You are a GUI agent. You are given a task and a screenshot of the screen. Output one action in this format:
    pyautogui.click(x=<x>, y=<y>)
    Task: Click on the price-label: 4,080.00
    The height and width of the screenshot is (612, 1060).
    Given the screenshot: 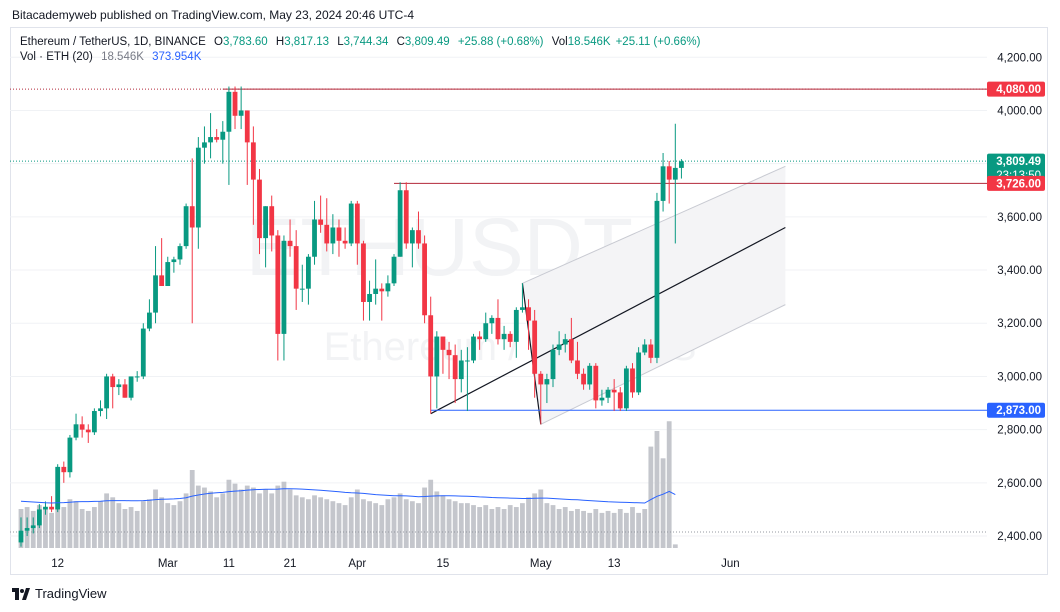 What is the action you would take?
    pyautogui.click(x=1018, y=90)
    